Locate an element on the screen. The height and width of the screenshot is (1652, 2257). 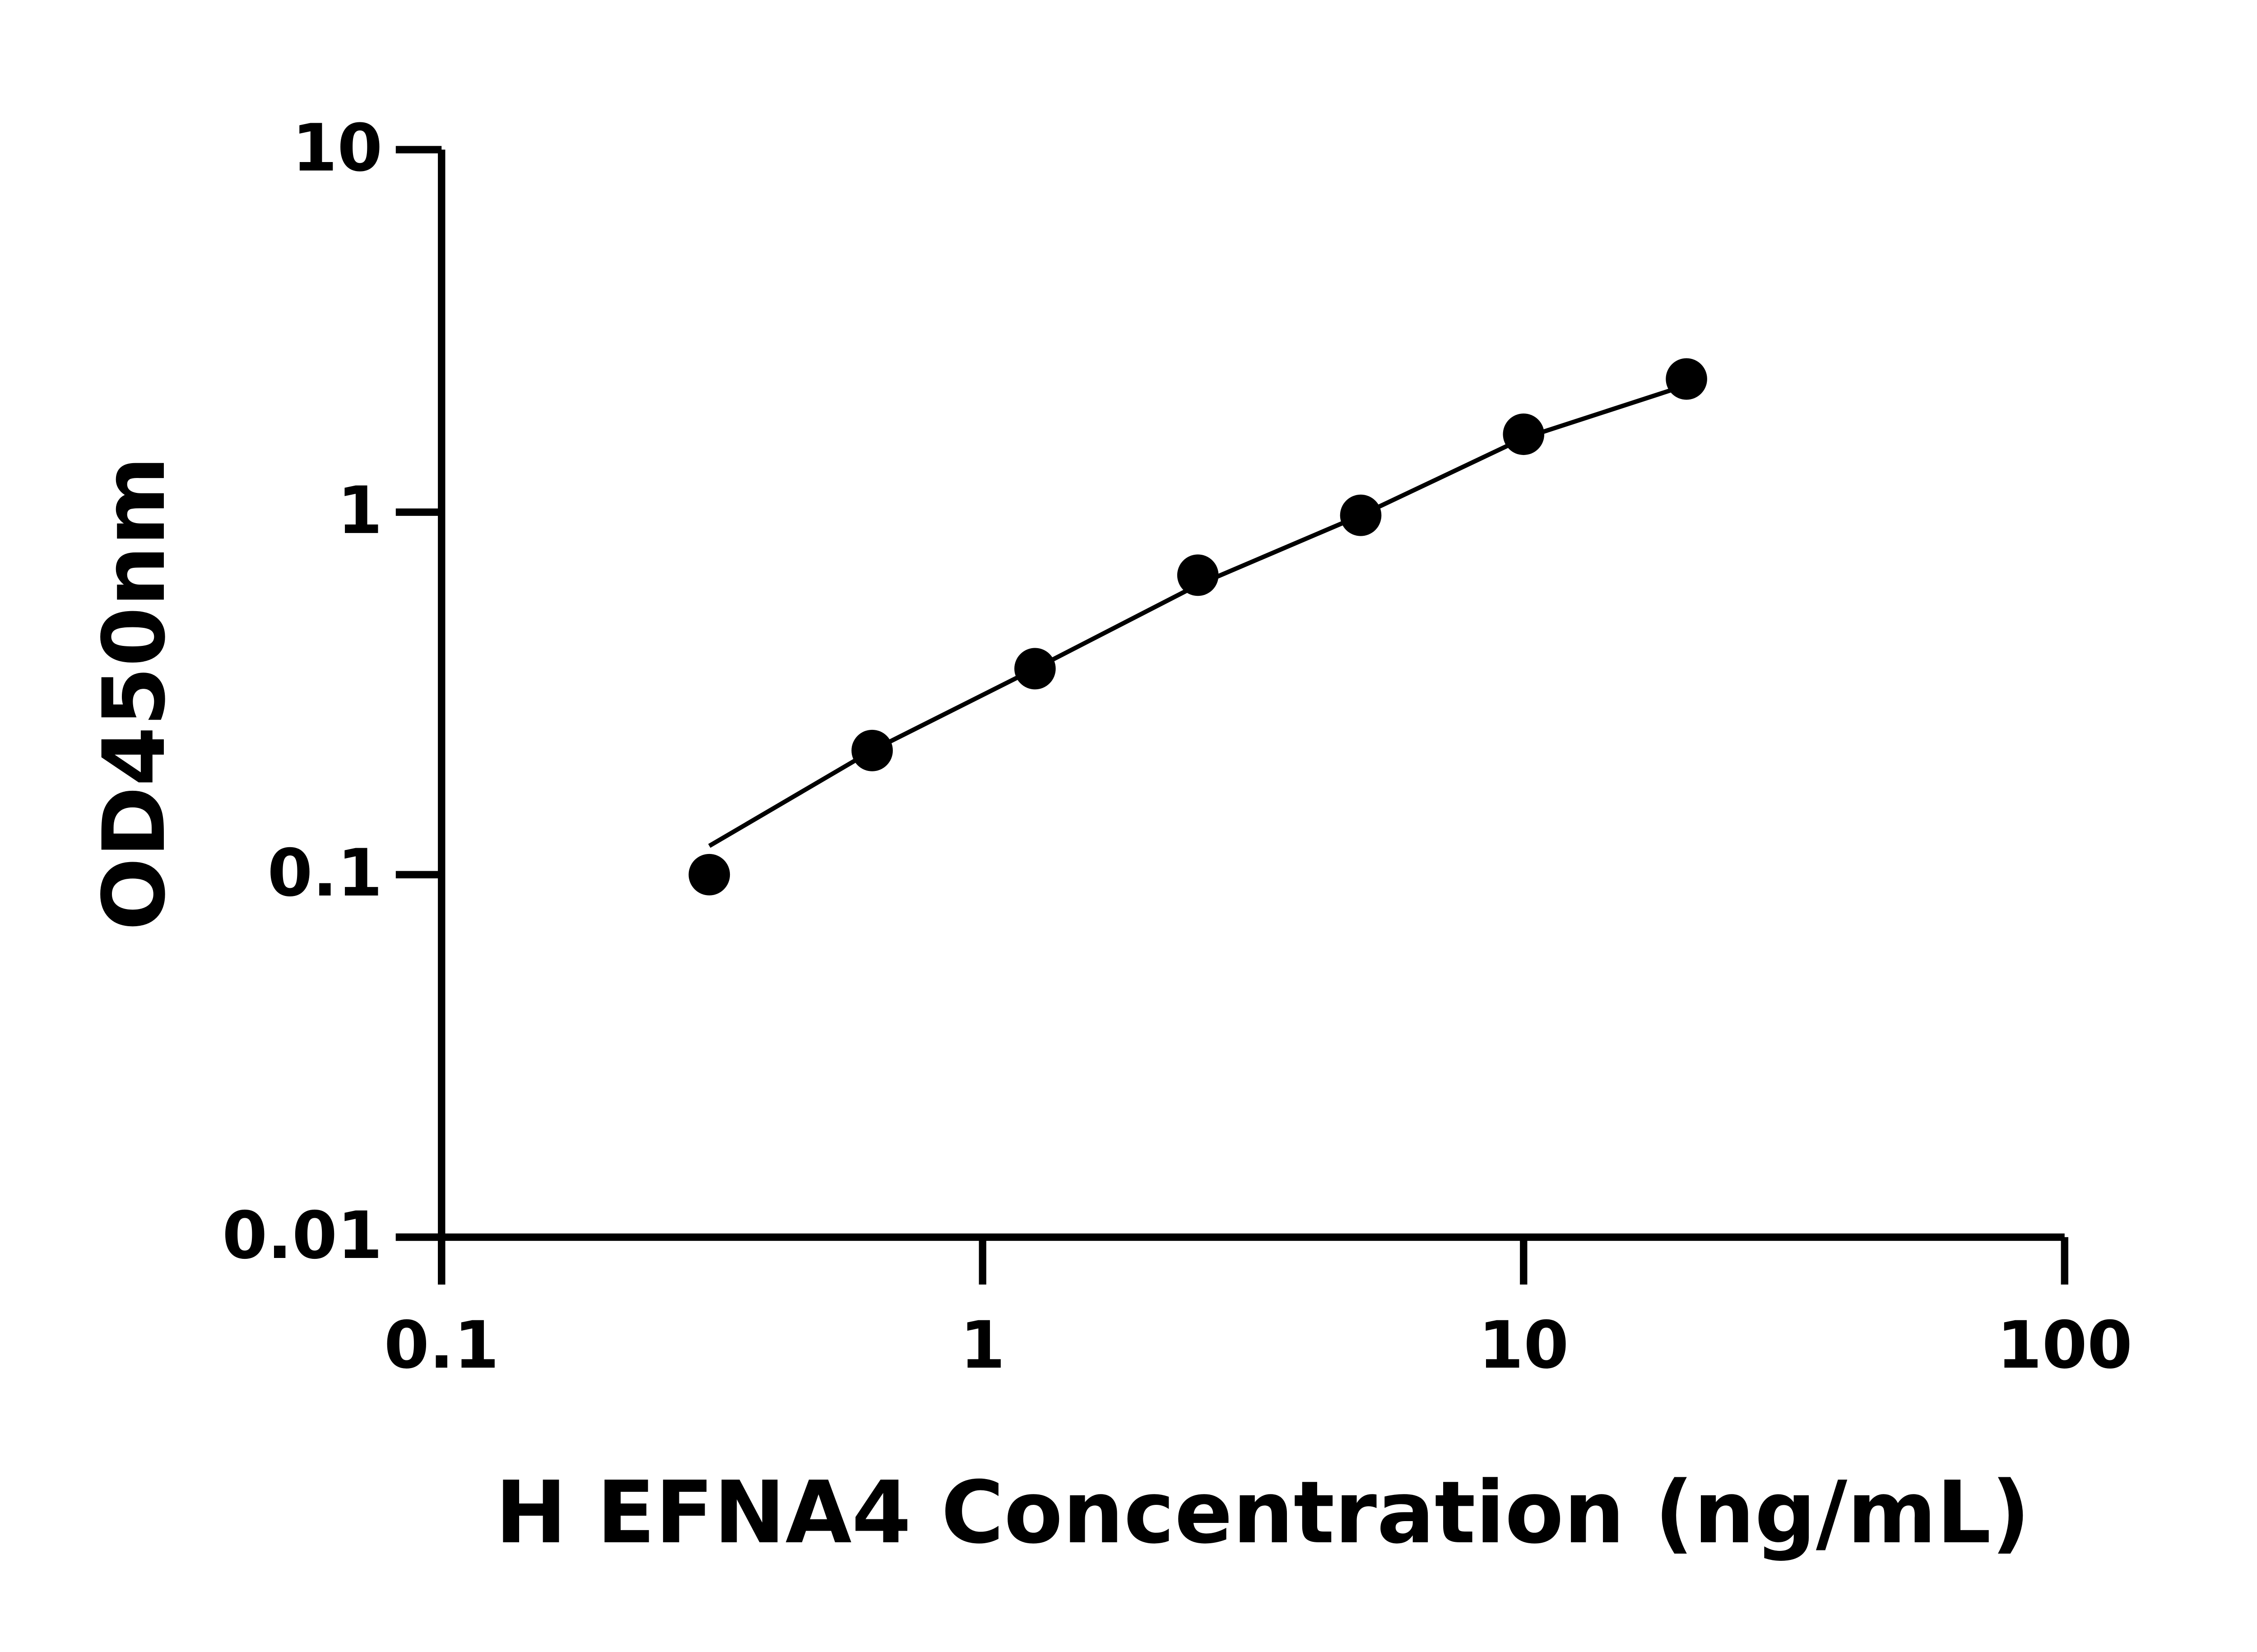
y-axis-label: OD450nm is located at coordinates (134, 693).